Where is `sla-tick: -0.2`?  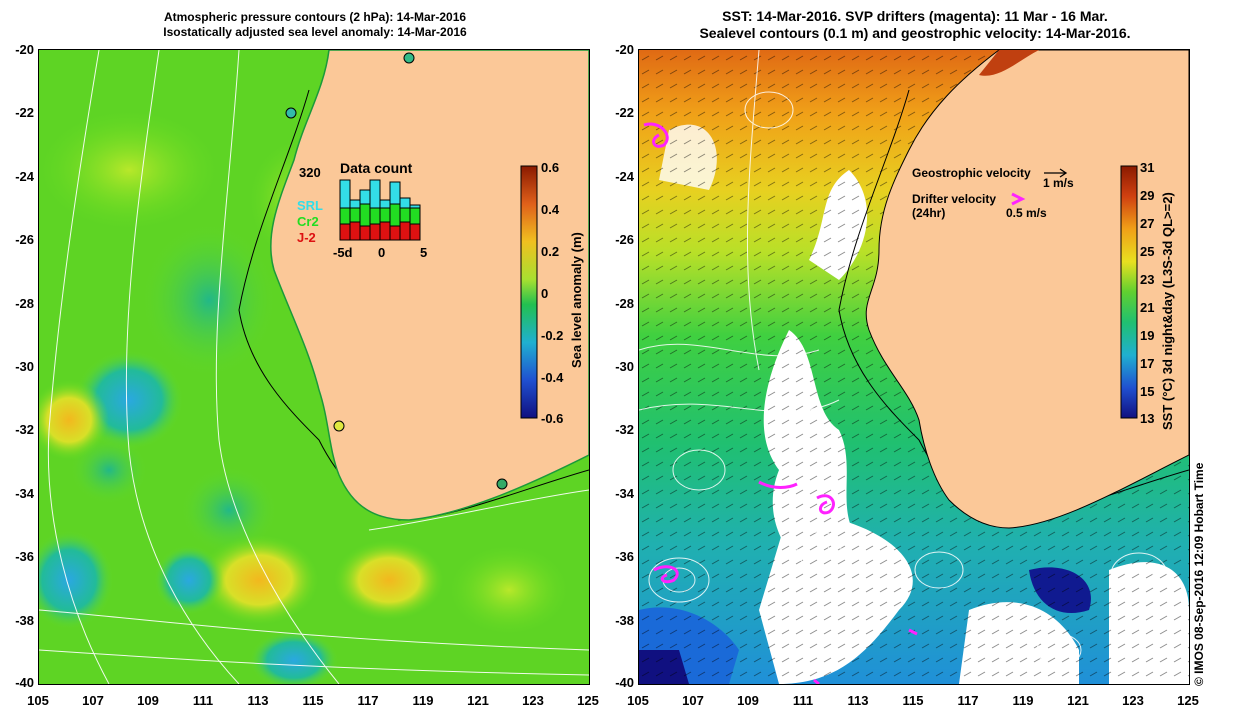
sla-tick: -0.2 is located at coordinates (552, 335).